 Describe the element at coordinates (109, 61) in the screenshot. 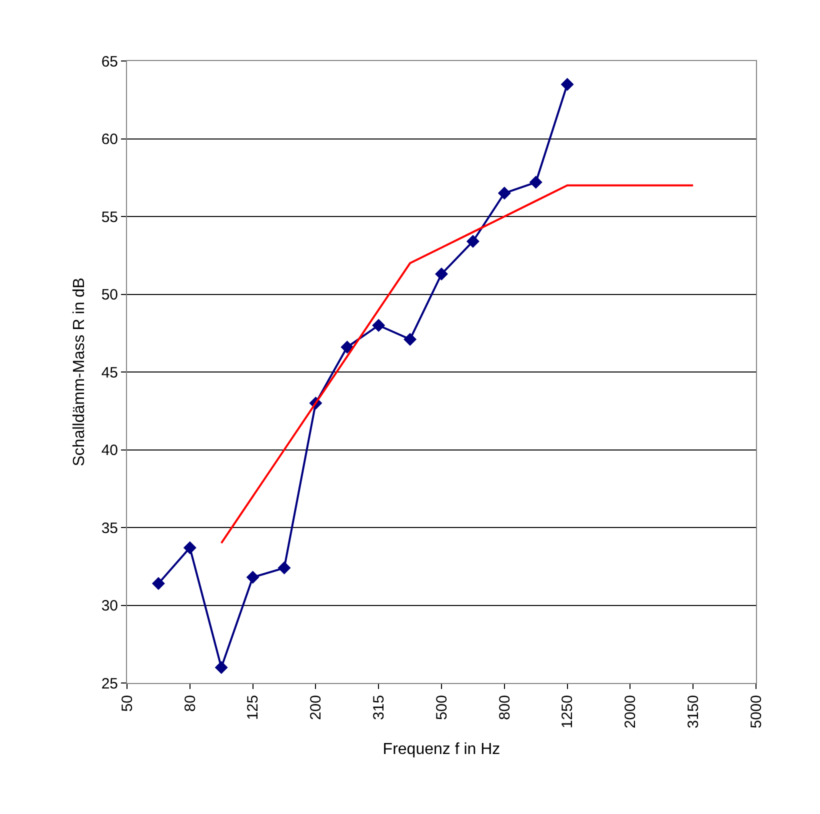

I see `y-tick-label: 65` at that location.